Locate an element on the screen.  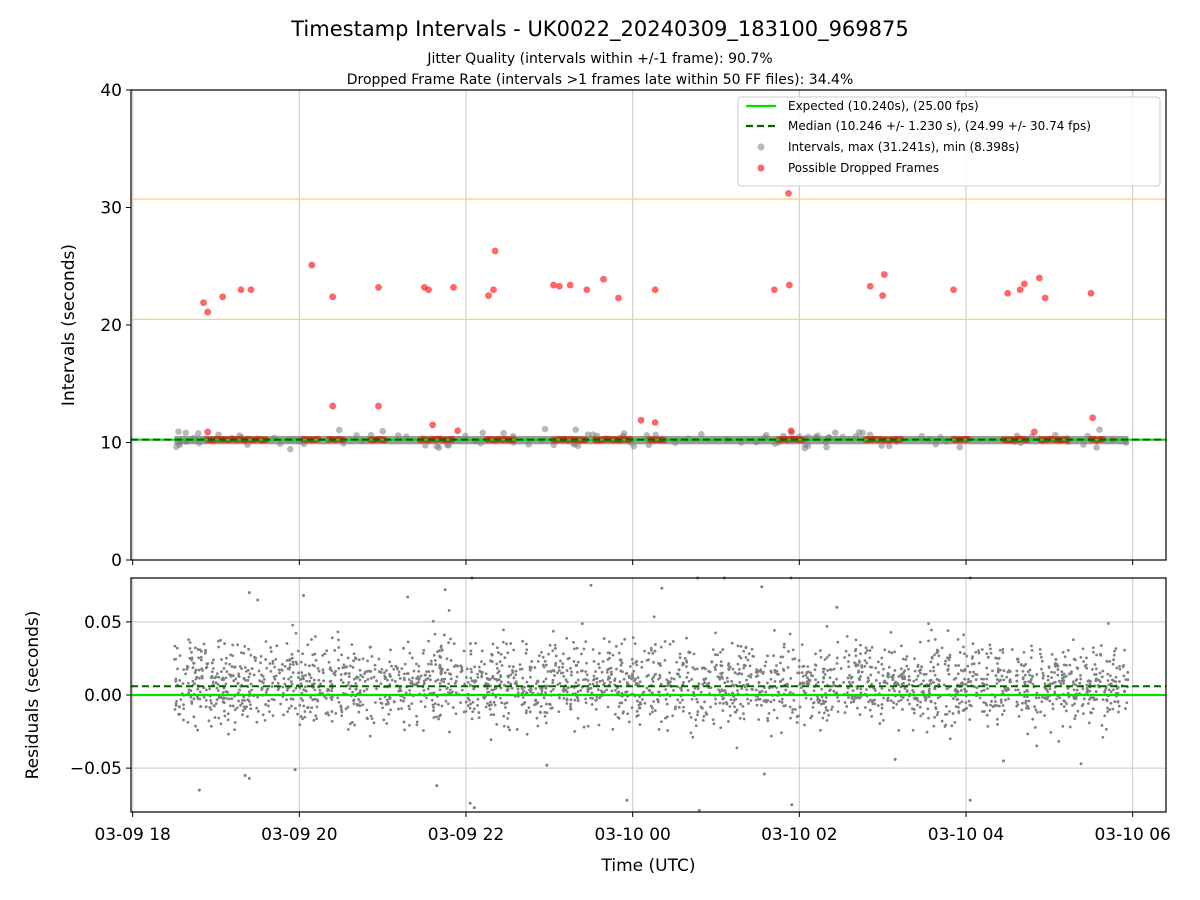
dropped-frame-outlier is located at coordinates (883, 296).